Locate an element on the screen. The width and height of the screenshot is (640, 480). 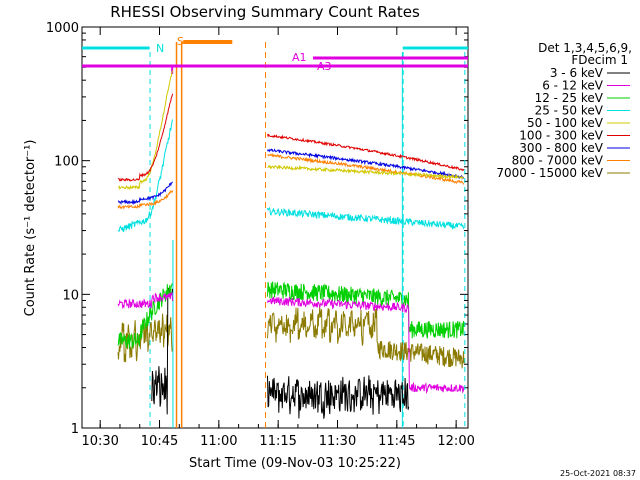
series-3-6-curve is located at coordinates (338, 397).